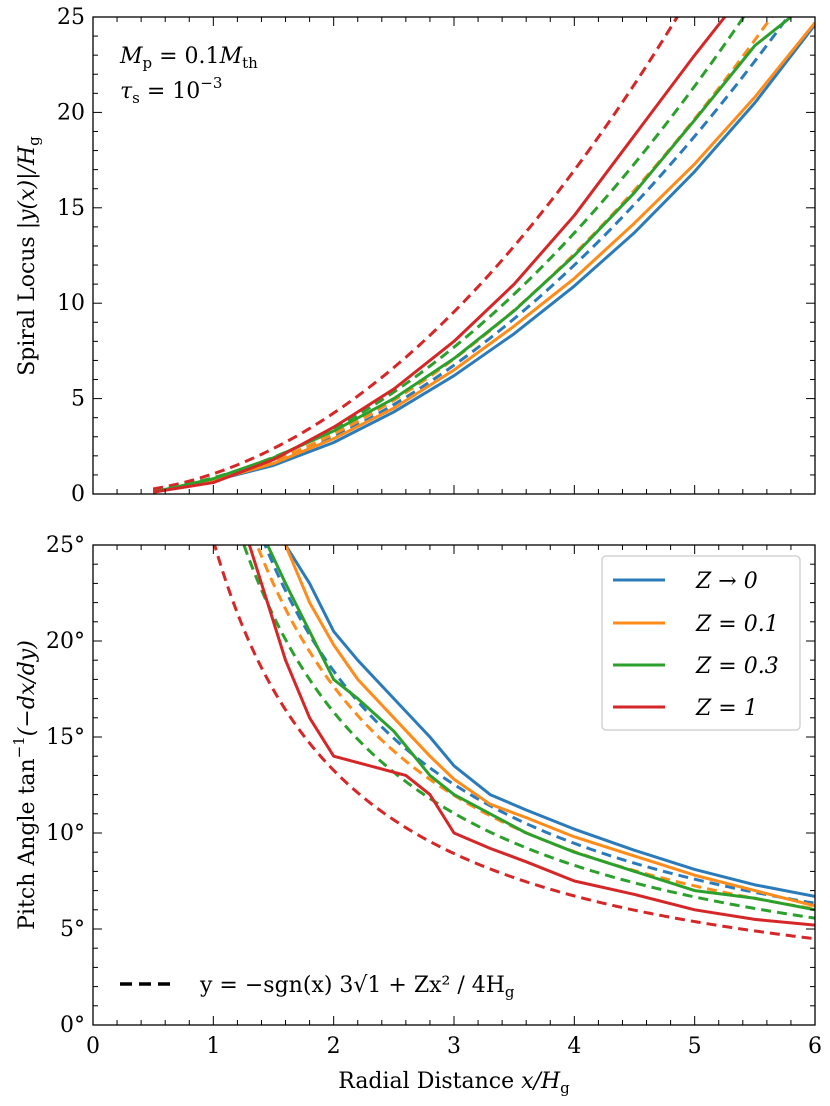  What do you see at coordinates (65, 737) in the screenshot?
I see `bottom-ytick-label: 15°` at bounding box center [65, 737].